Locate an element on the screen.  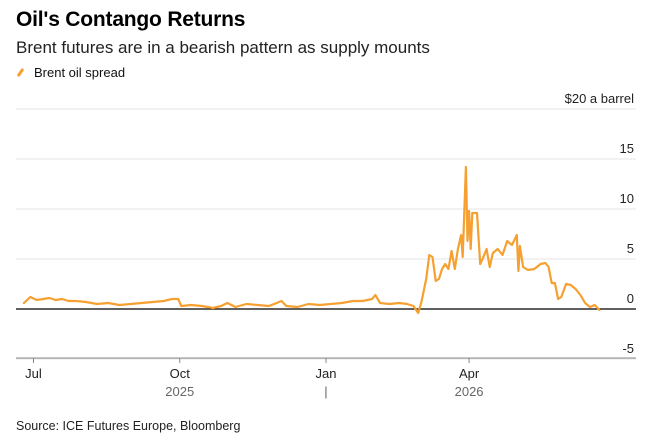
source-note: Source: ICE Futures Europe, Bloomberg is located at coordinates (128, 426).